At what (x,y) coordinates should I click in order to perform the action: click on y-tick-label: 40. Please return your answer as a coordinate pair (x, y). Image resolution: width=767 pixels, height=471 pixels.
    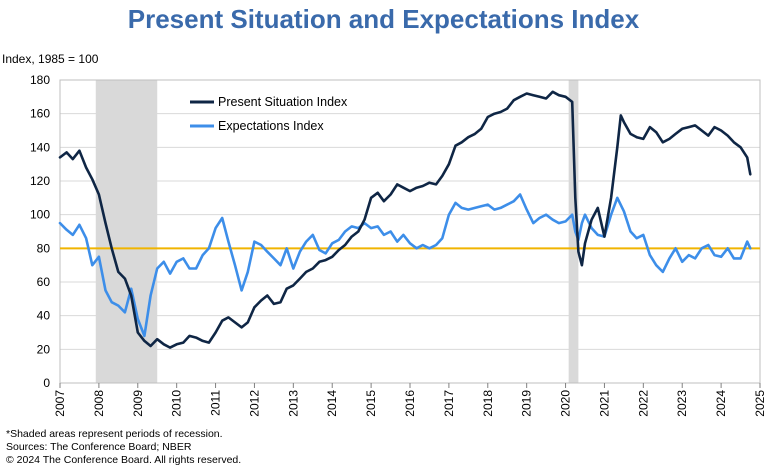
    Looking at the image, I should click on (44, 316).